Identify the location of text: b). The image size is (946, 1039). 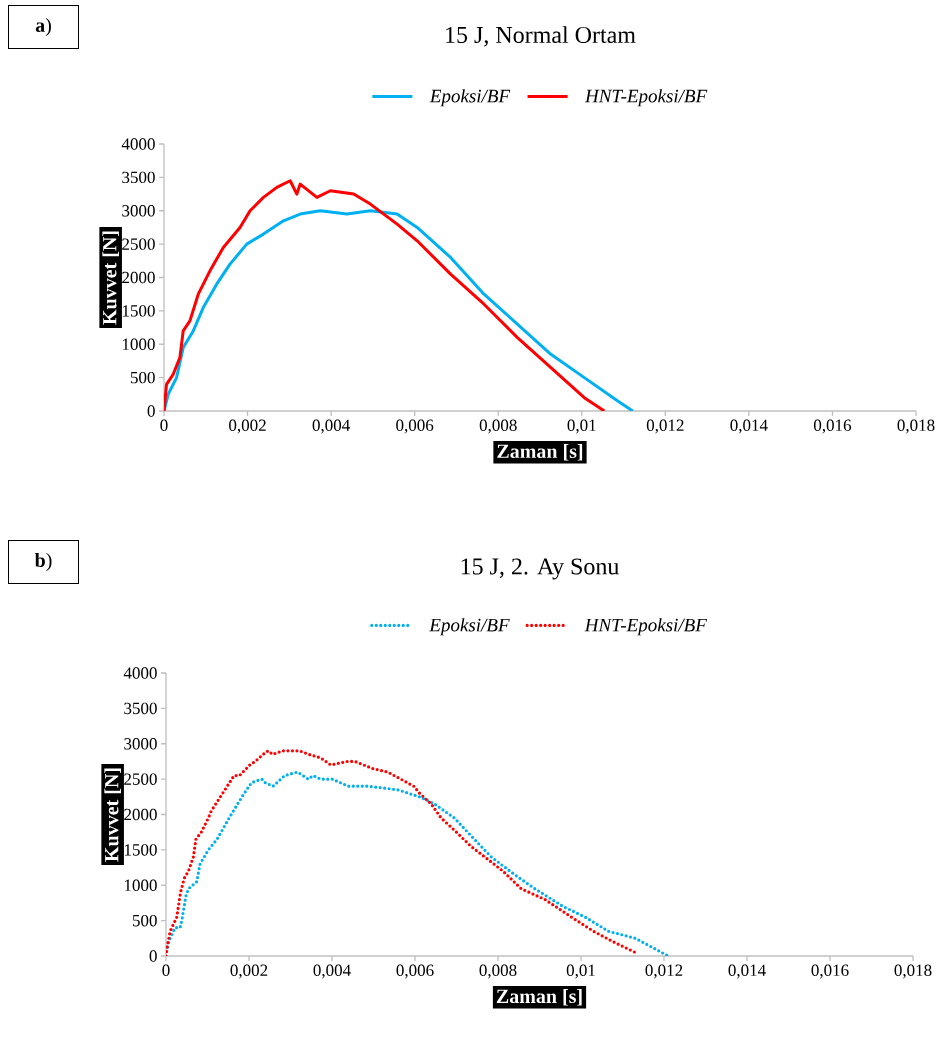
(43, 562).